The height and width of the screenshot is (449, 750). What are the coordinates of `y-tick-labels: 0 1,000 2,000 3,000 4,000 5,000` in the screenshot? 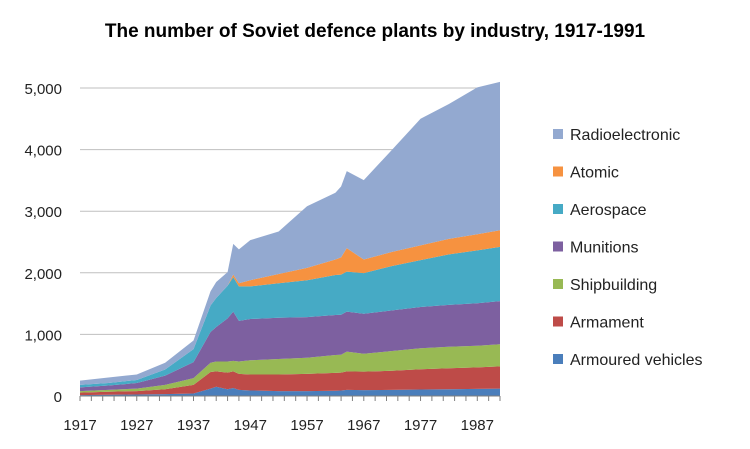 It's located at (43, 243).